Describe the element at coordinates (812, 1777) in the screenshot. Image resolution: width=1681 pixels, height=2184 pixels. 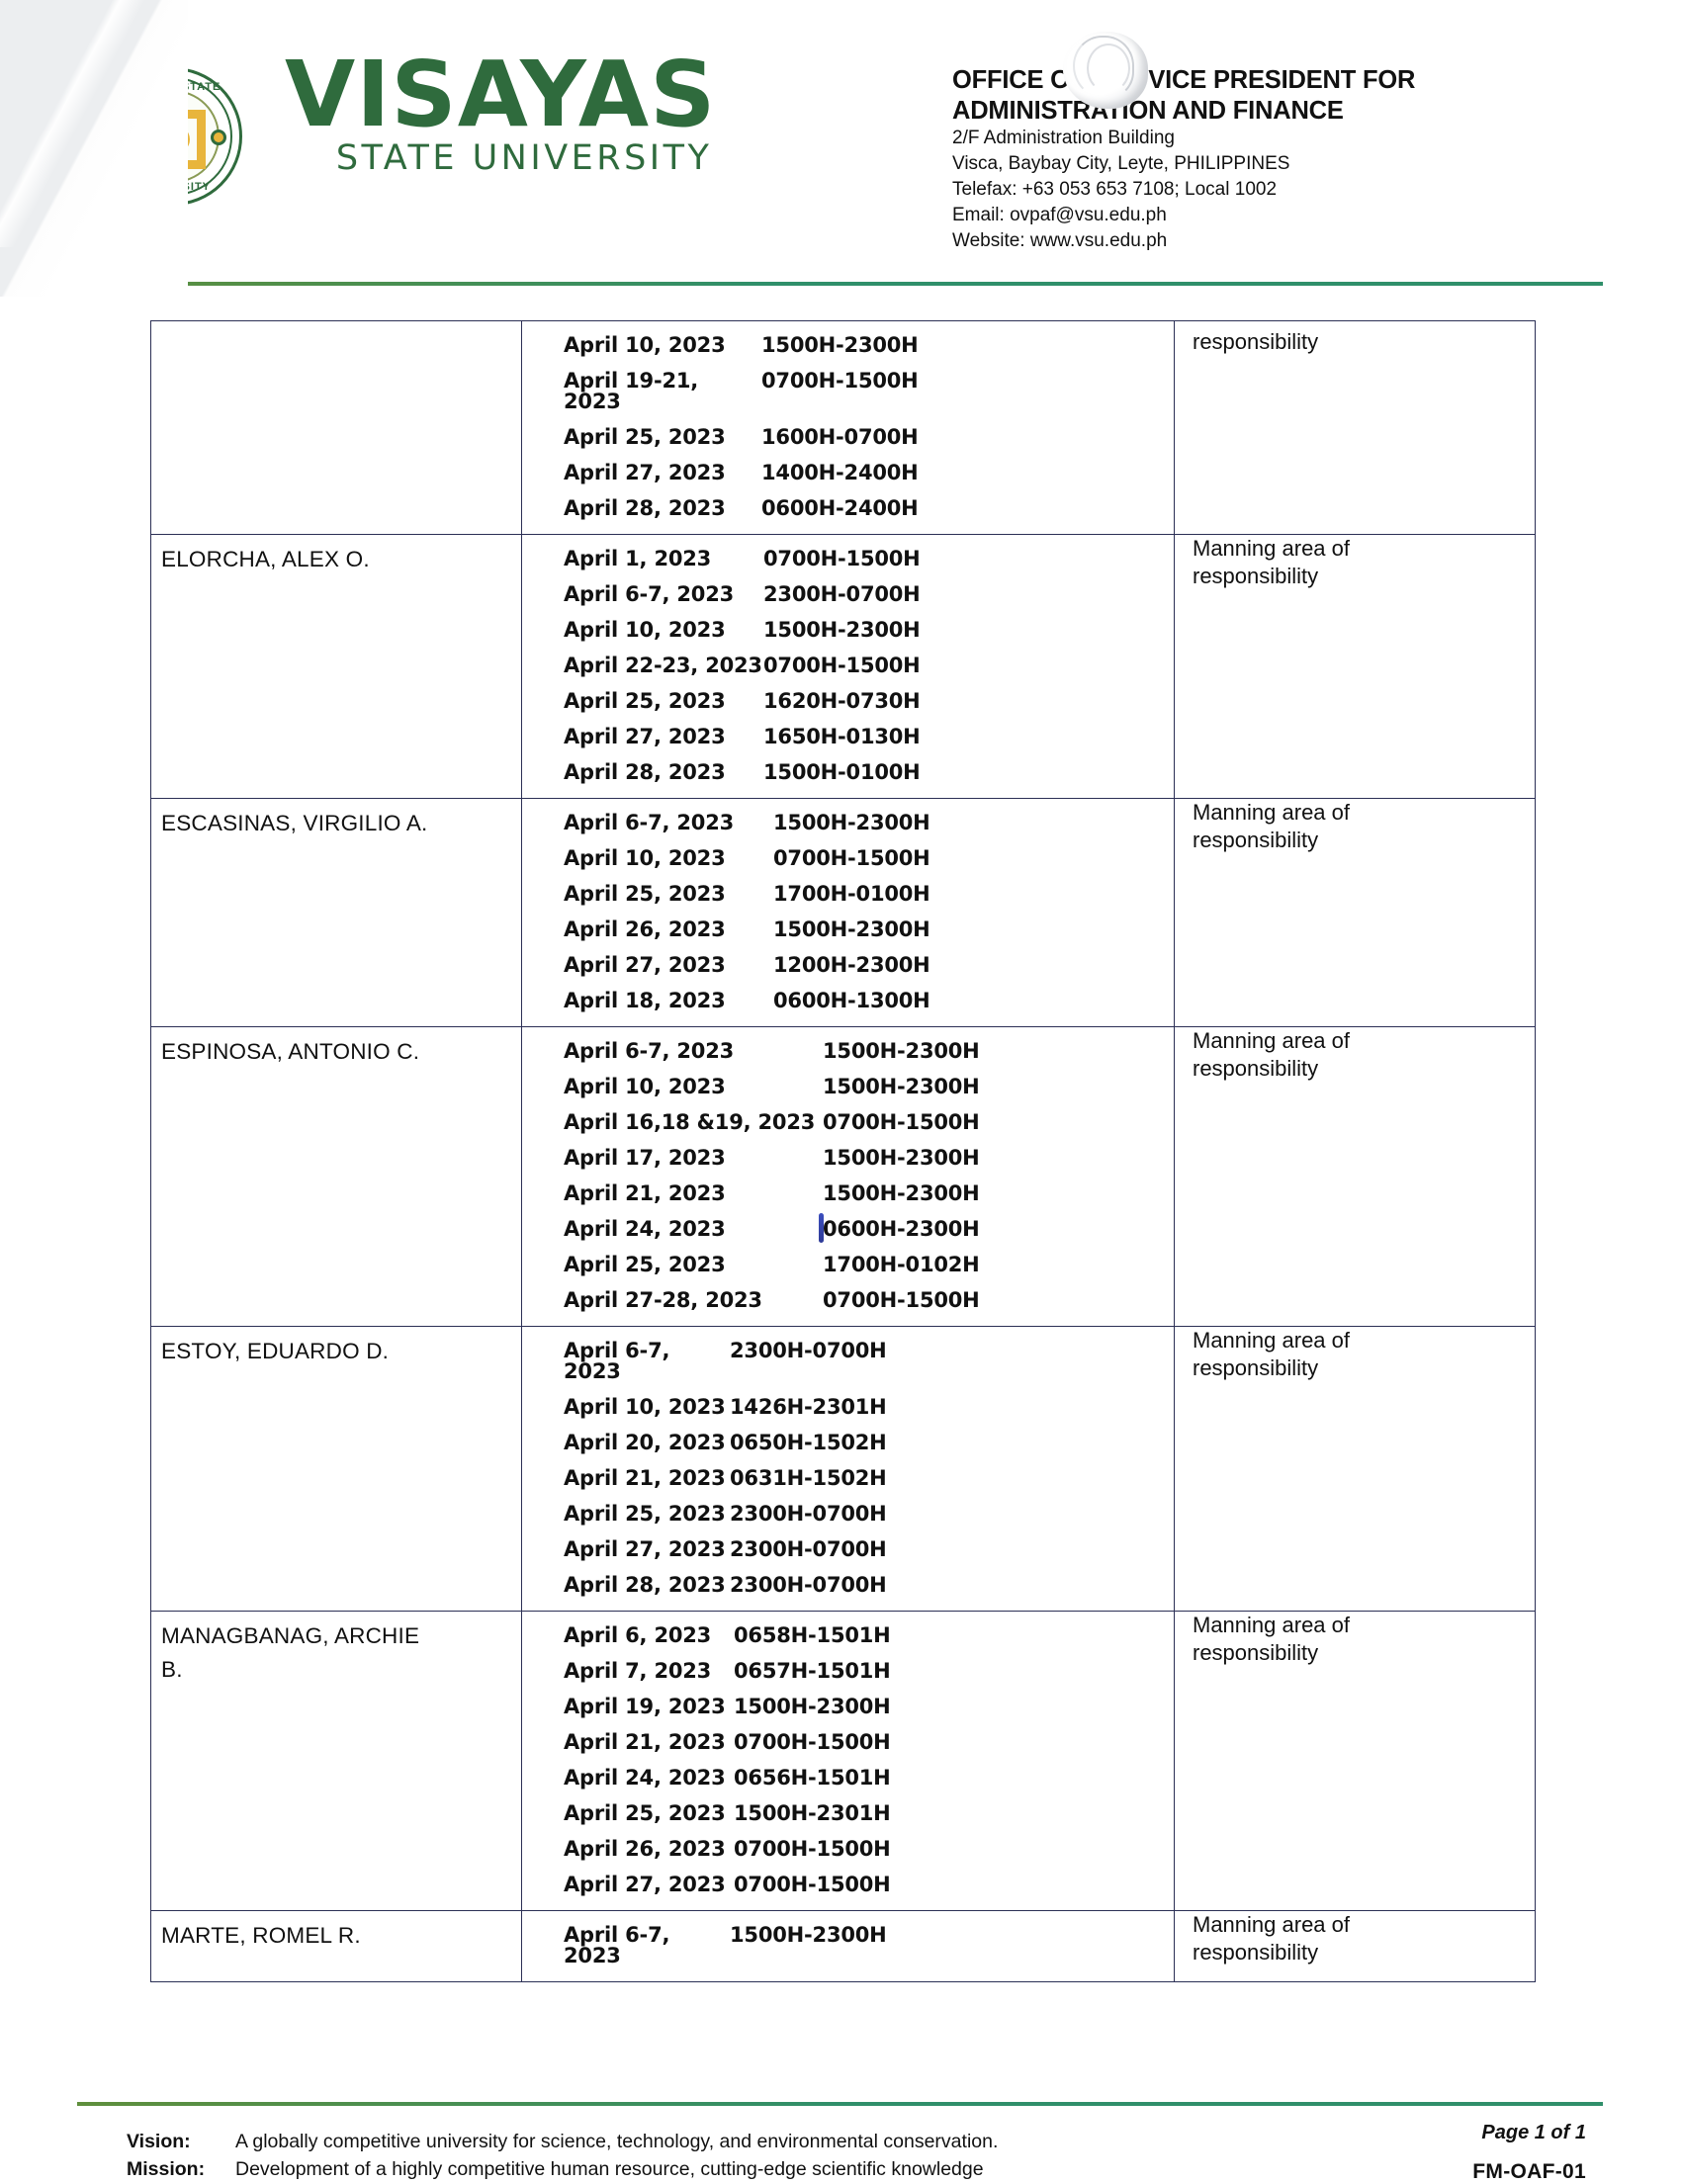
I see `schedule-time: 0656H-1501H` at that location.